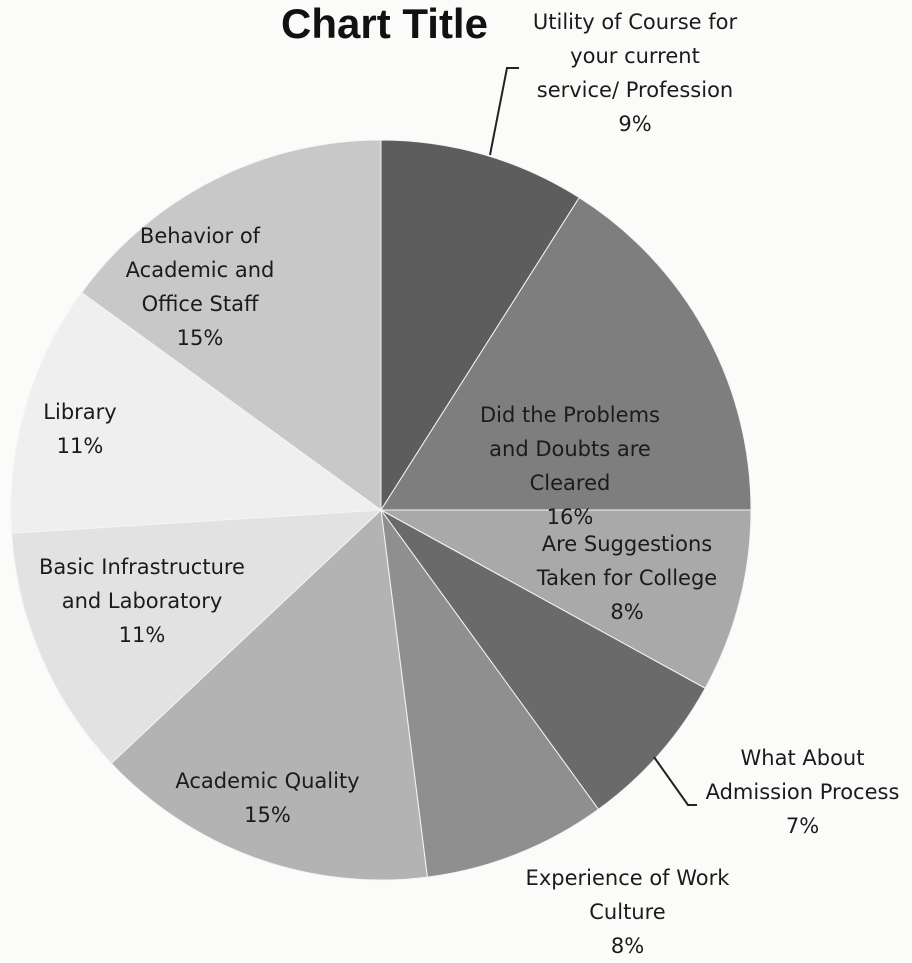 The height and width of the screenshot is (963, 912). I want to click on leader-line-admission, so click(675, 781).